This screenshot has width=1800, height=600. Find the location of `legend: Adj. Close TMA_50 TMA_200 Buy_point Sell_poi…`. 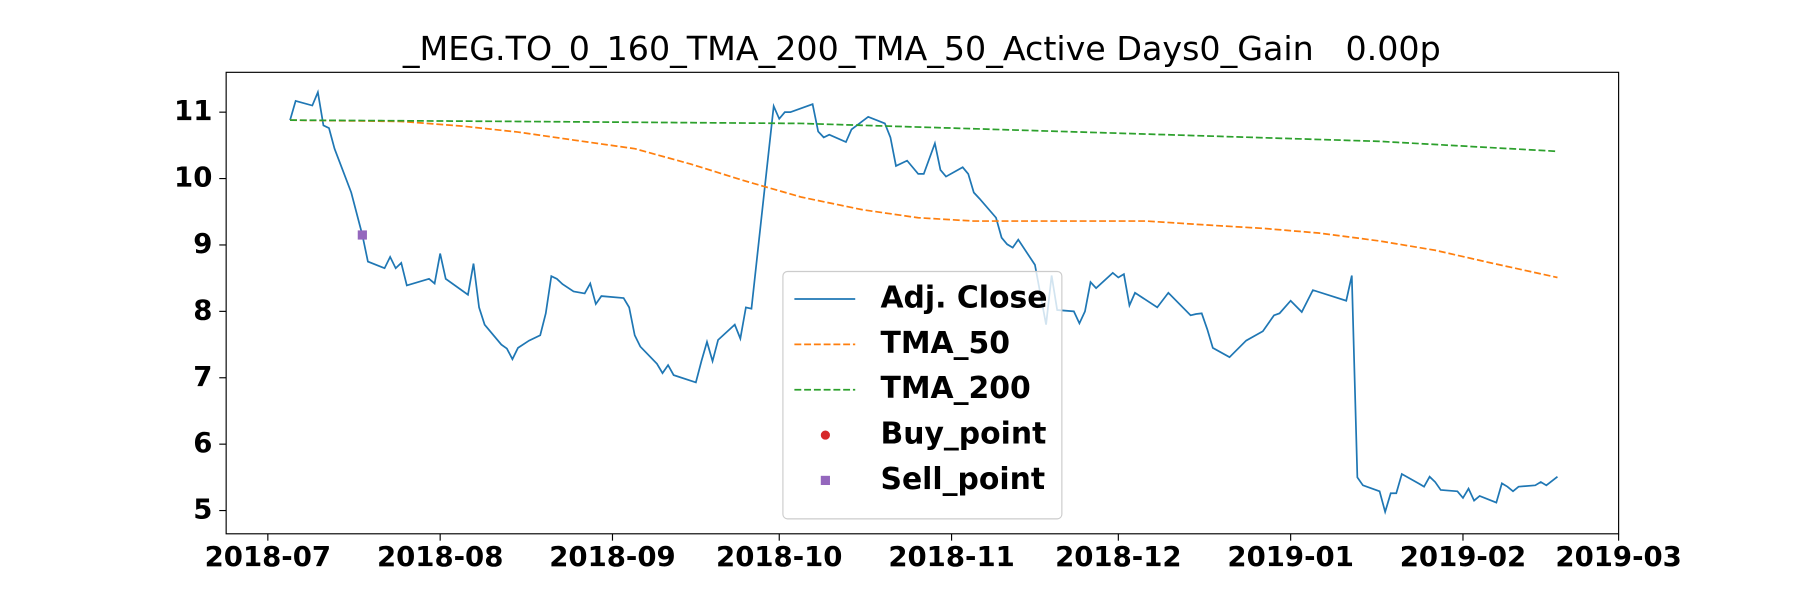

legend: Adj. Close TMA_50 TMA_200 Buy_point Sell_poi… is located at coordinates (922, 395).